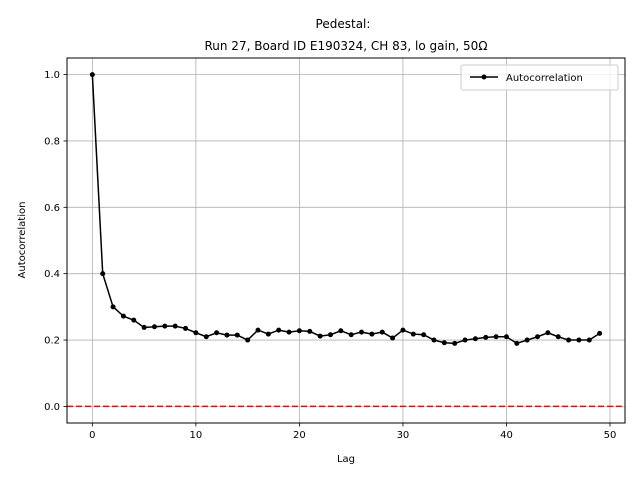 This screenshot has height=480, width=640. I want to click on x-axis-label: Lag, so click(346, 459).